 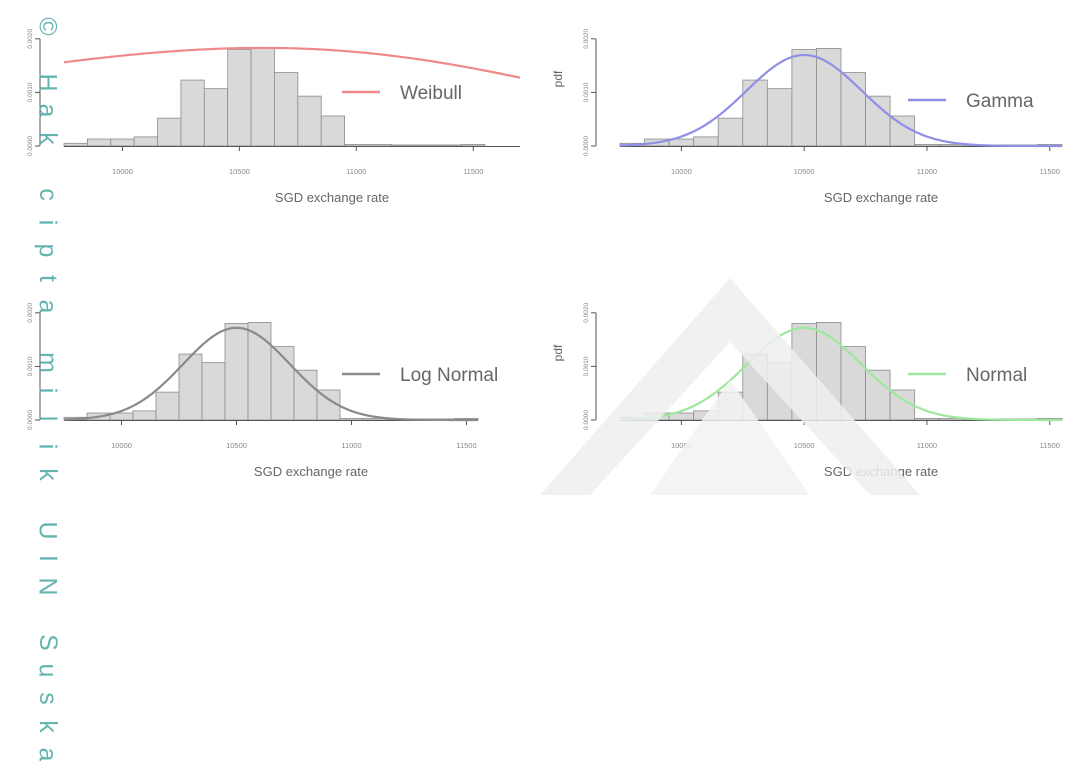 What do you see at coordinates (47, 530) in the screenshot?
I see `watermark-glyph: U` at bounding box center [47, 530].